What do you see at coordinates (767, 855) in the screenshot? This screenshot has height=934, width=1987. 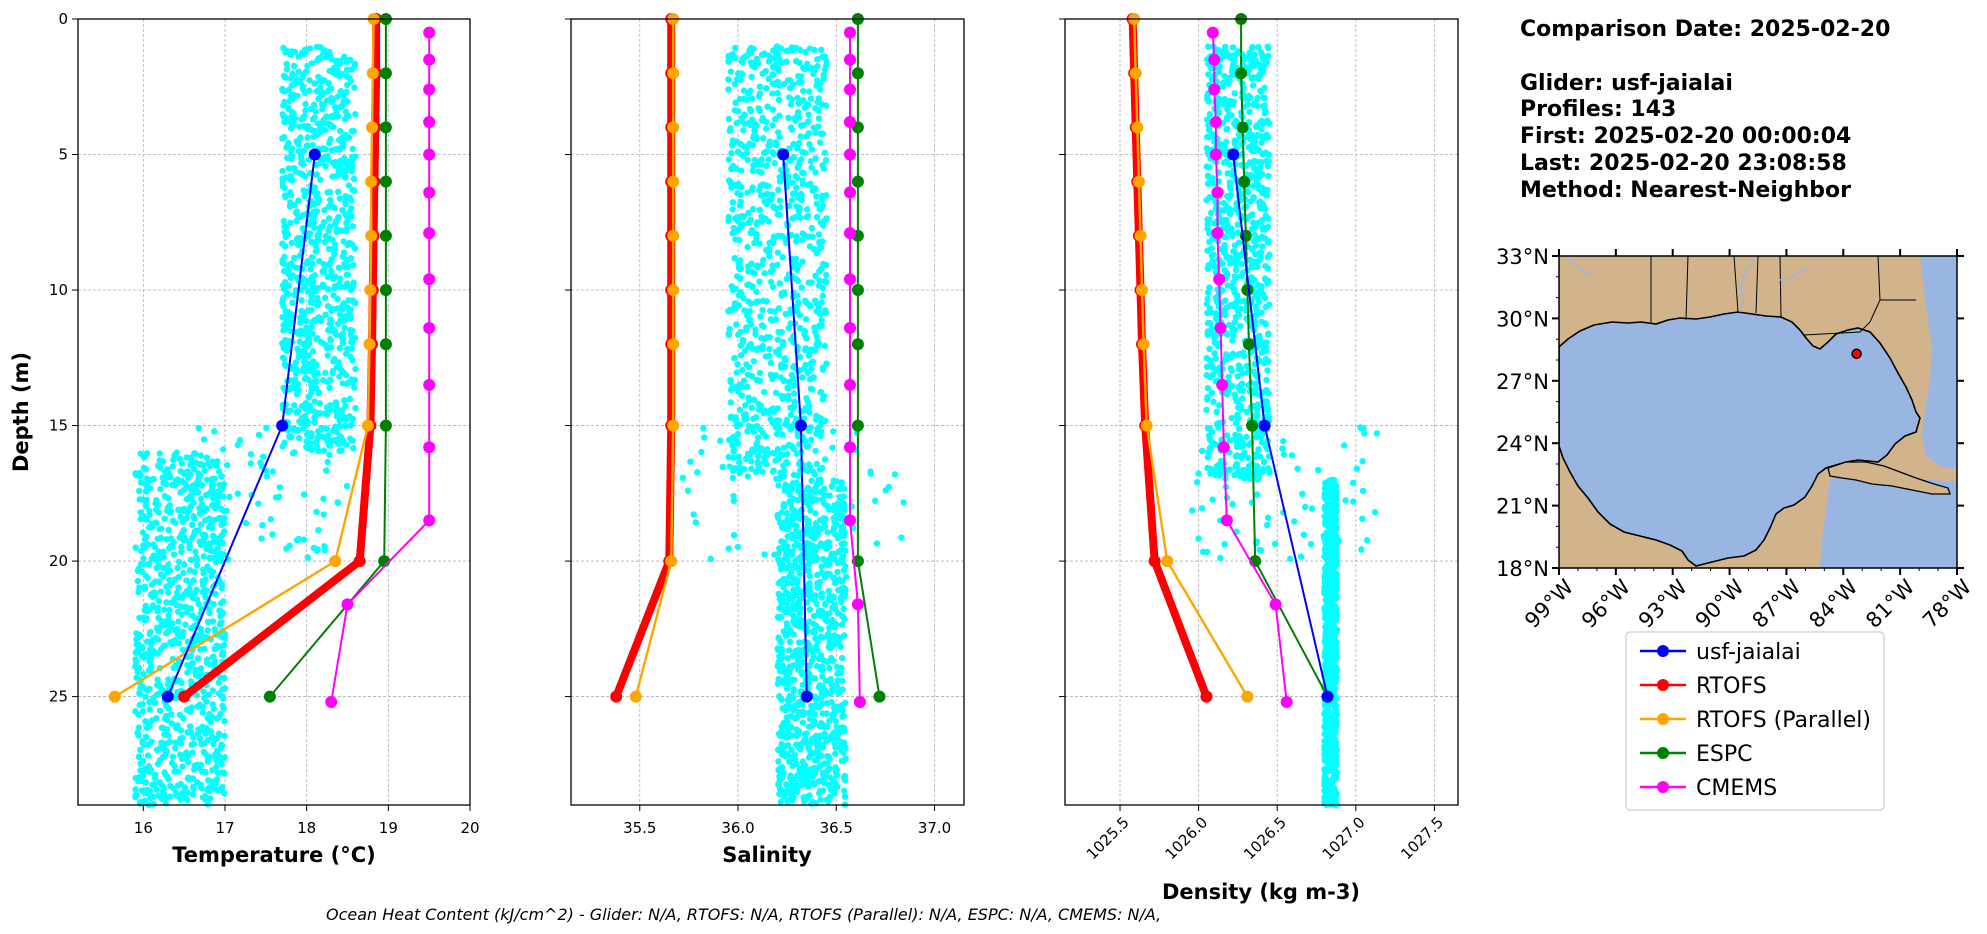 I see `salinity-xlabel: Salinity` at bounding box center [767, 855].